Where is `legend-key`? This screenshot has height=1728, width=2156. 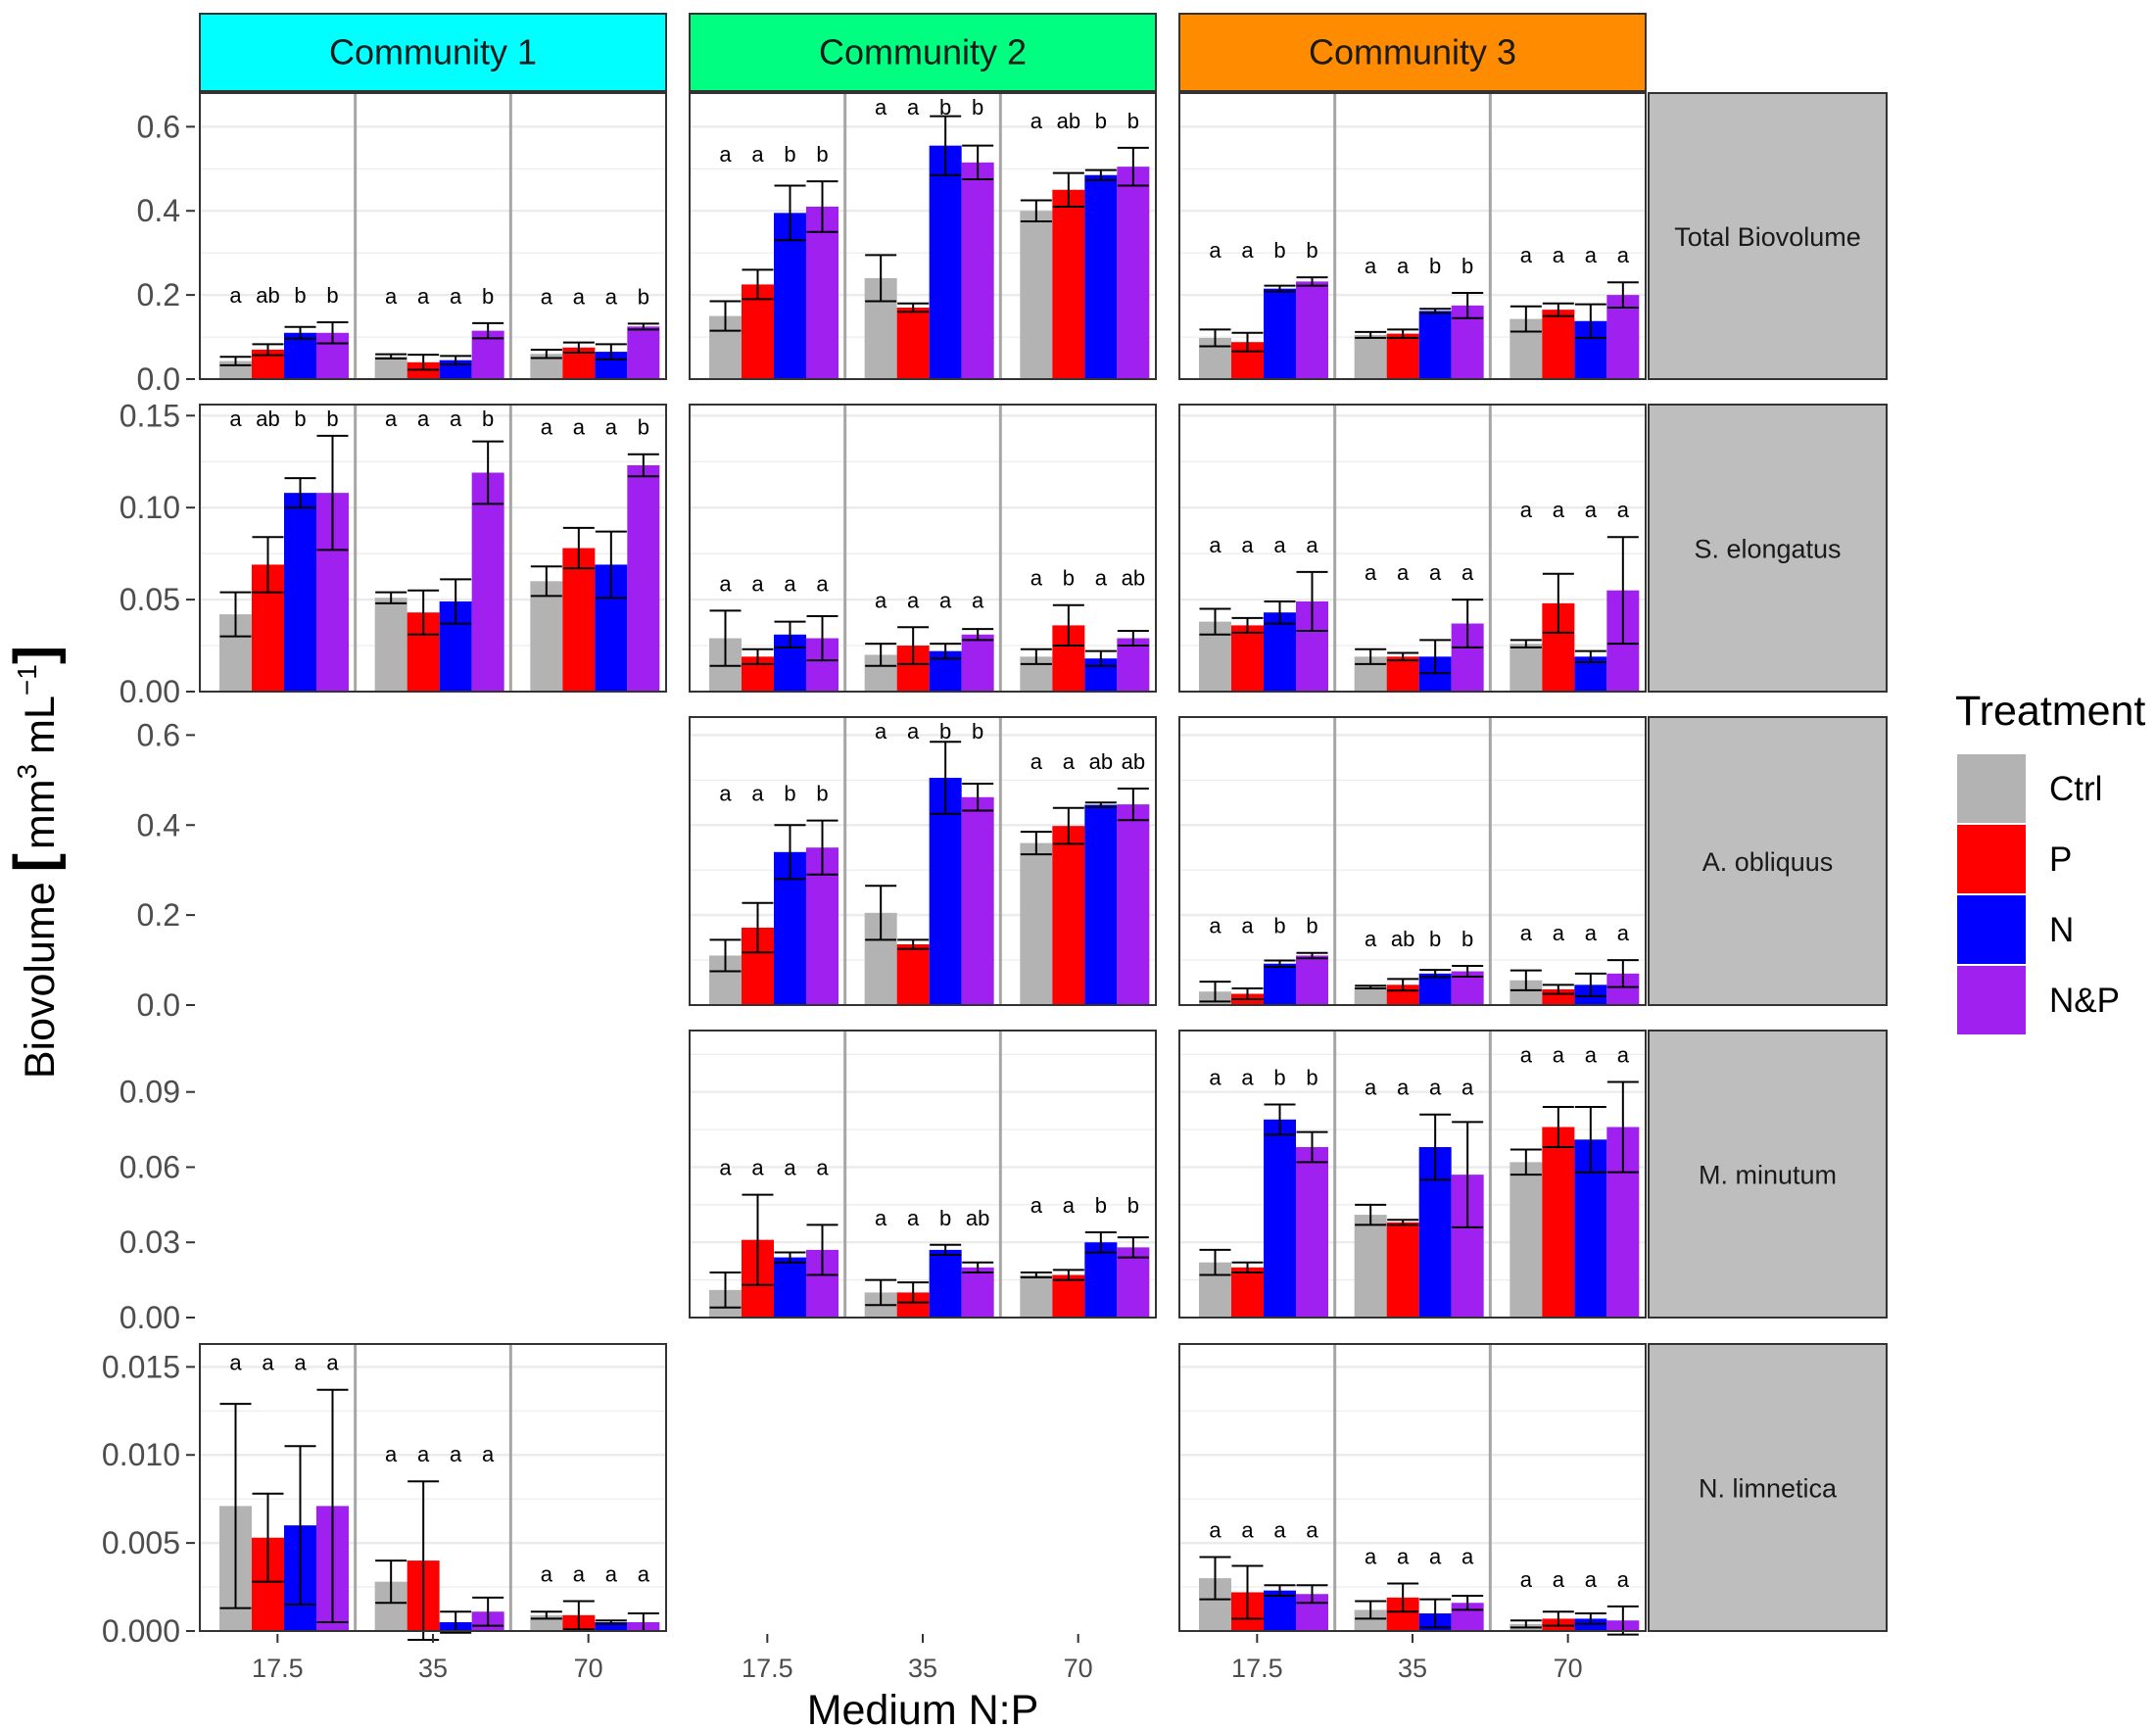 legend-key is located at coordinates (1991, 859).